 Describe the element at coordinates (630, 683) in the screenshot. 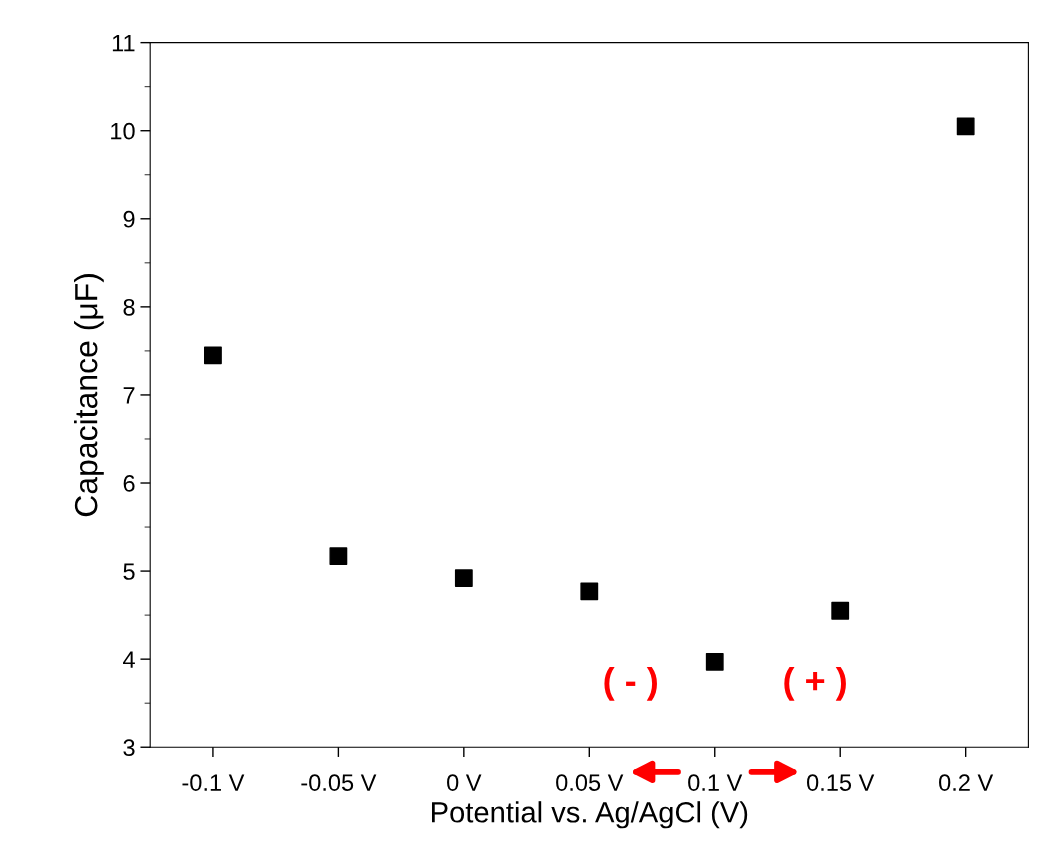

I see `annotation: ( - )` at that location.